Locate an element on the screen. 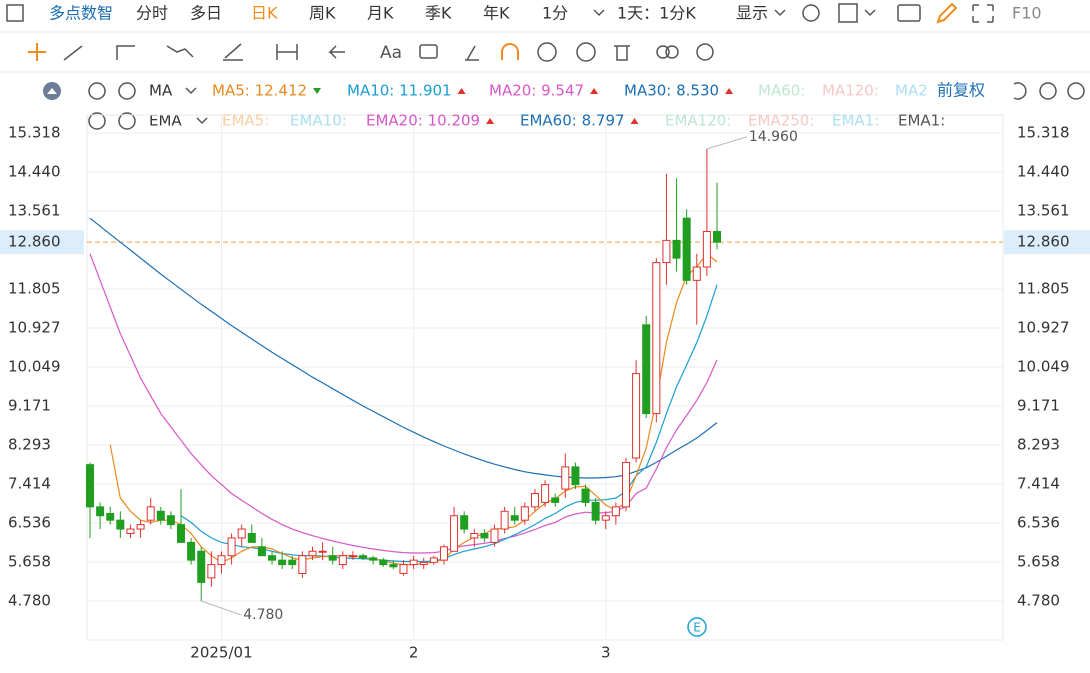 The width and height of the screenshot is (1090, 673). wave-tool is located at coordinates (180, 51).